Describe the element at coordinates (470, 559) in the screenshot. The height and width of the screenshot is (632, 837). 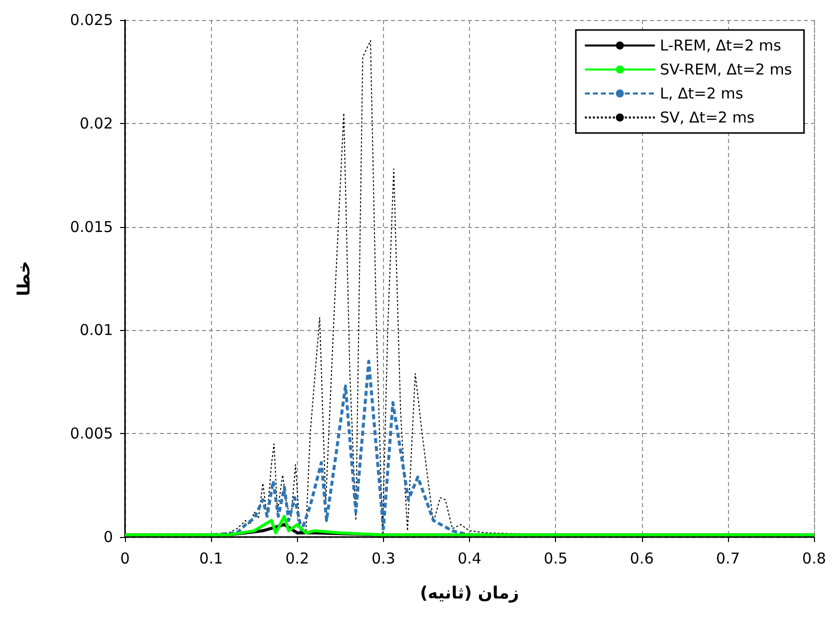
I see `x-tick-label: 0.4` at that location.